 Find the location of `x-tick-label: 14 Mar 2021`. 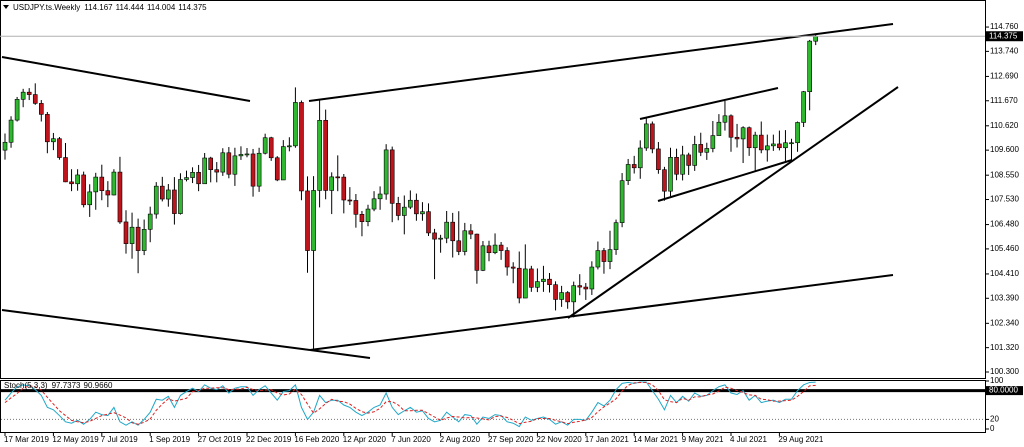

x-tick-label: 14 Mar 2021 is located at coordinates (655, 439).